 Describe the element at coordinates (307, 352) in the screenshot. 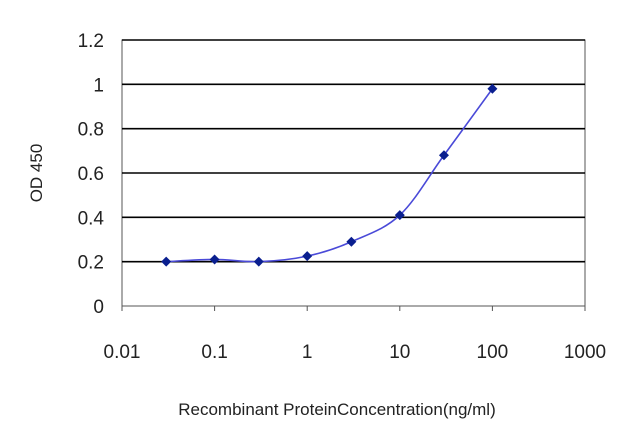

I see `x-tick-label: 1` at that location.